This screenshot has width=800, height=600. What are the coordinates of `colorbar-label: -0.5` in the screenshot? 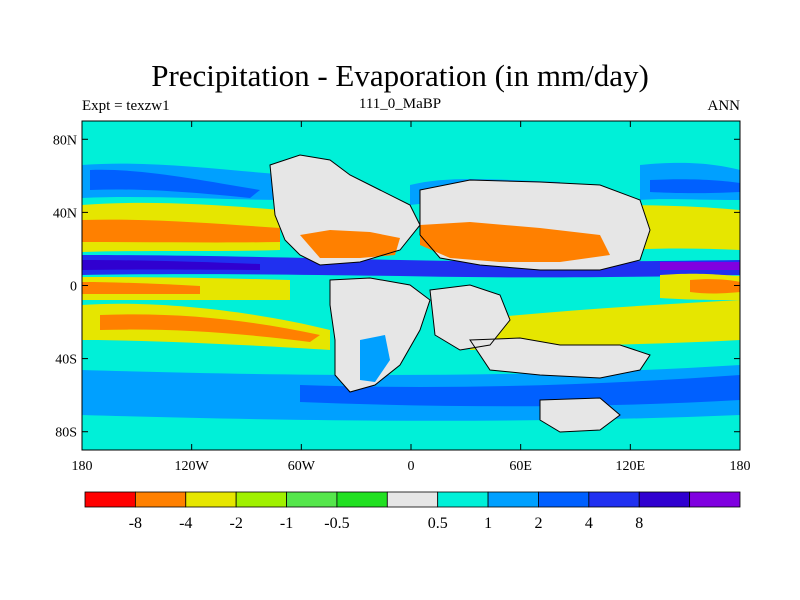 It's located at (336, 523).